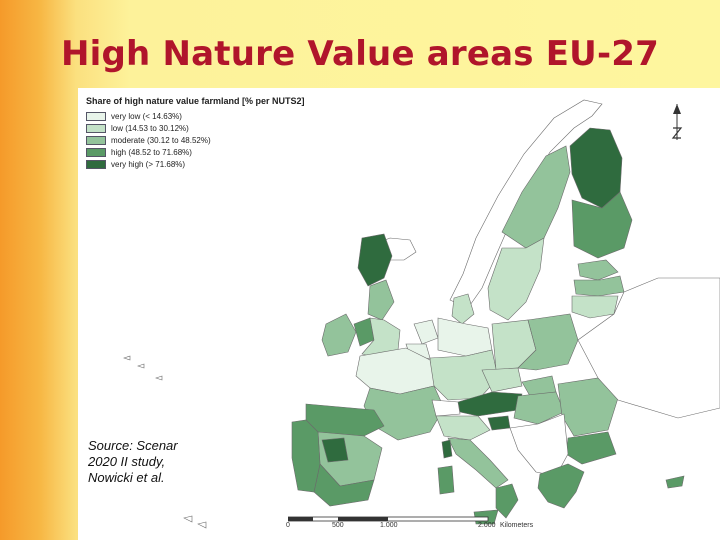 This screenshot has width=720, height=540. Describe the element at coordinates (195, 128) in the screenshot. I see `legend-item: low (14.53 to 30.12%)` at that location.